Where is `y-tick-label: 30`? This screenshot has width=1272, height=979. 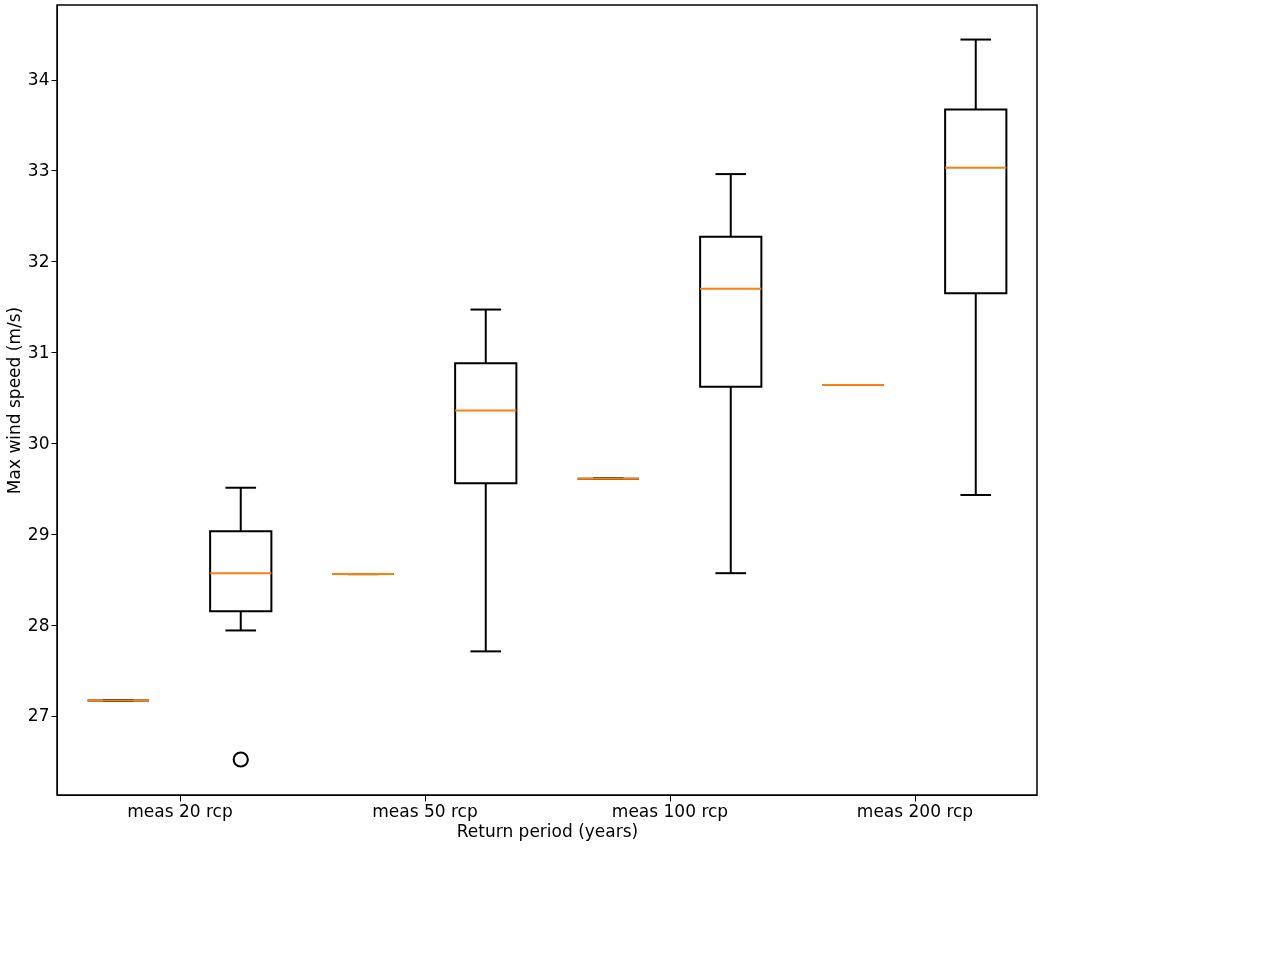
y-tick-label: 30 is located at coordinates (38, 442).